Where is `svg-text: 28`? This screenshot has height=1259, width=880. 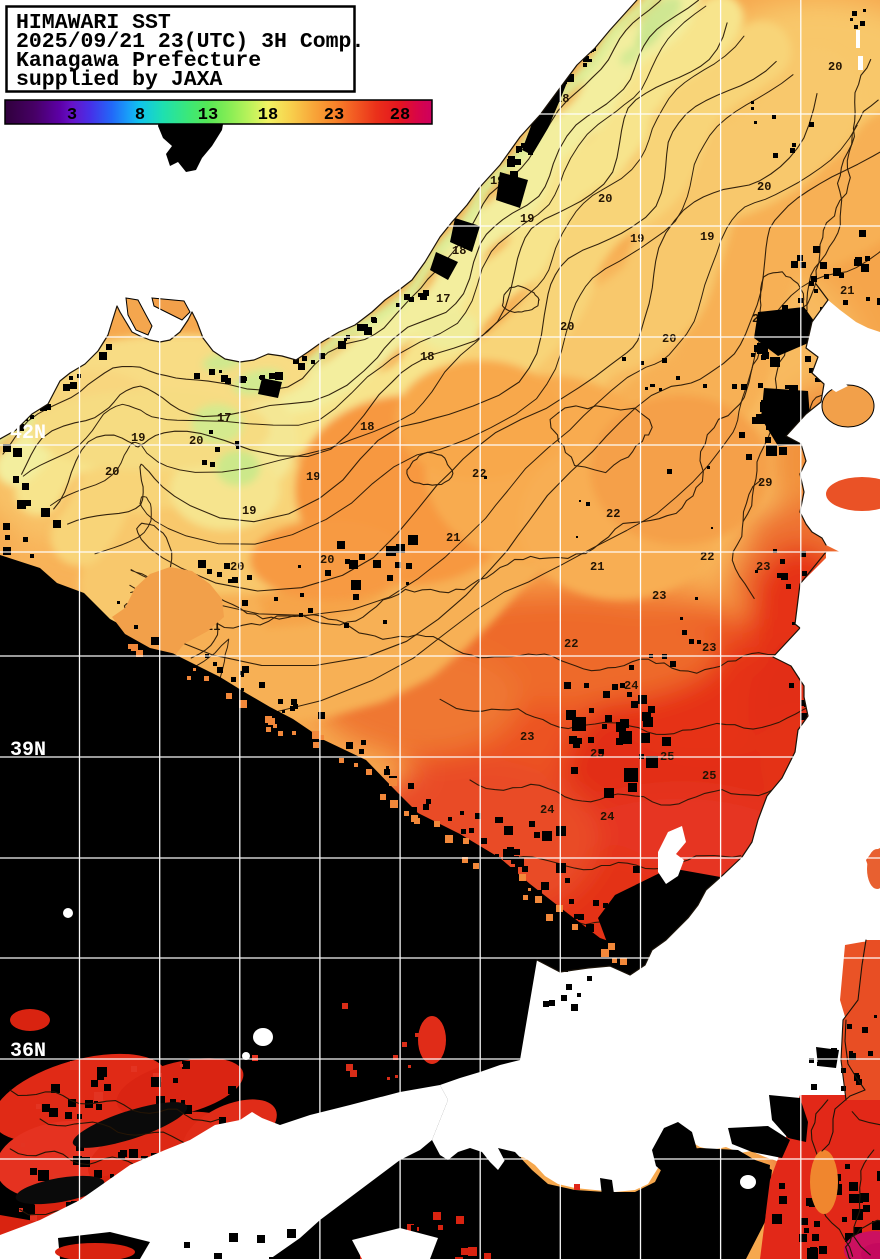
svg-text: 28 is located at coordinates (400, 115).